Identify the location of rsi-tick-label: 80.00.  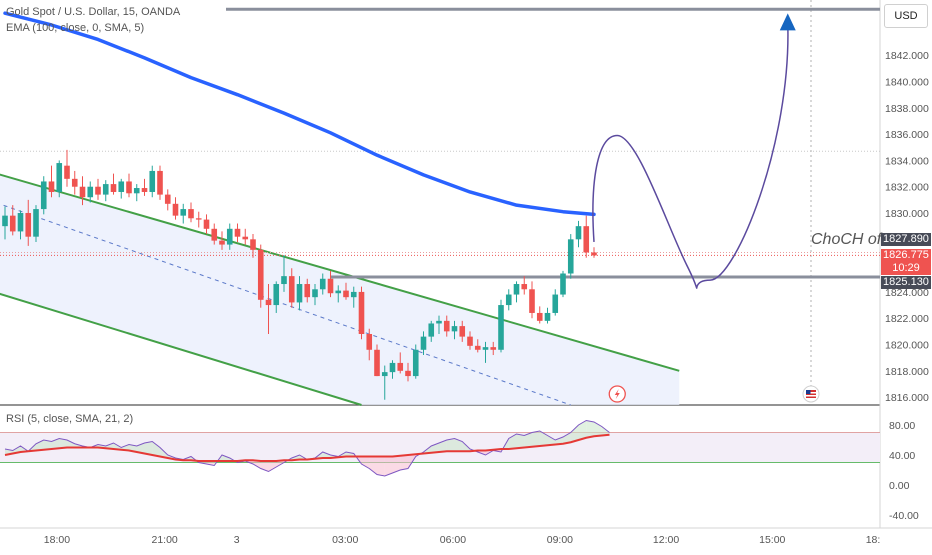
(902, 426).